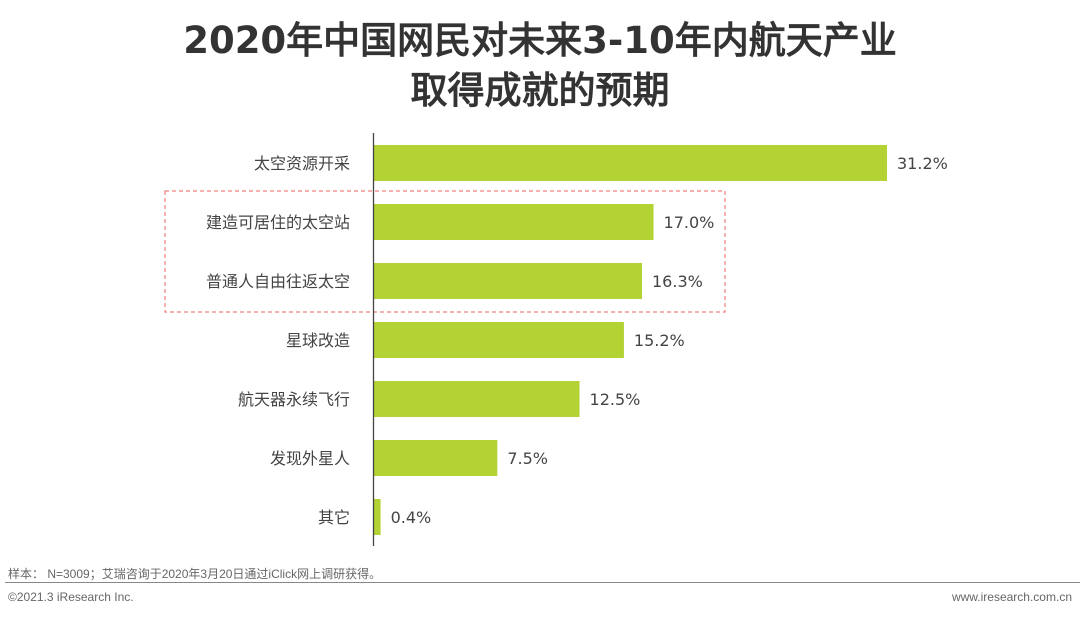 The image size is (1080, 618). I want to click on category-label-3: 星球改造, so click(318, 340).